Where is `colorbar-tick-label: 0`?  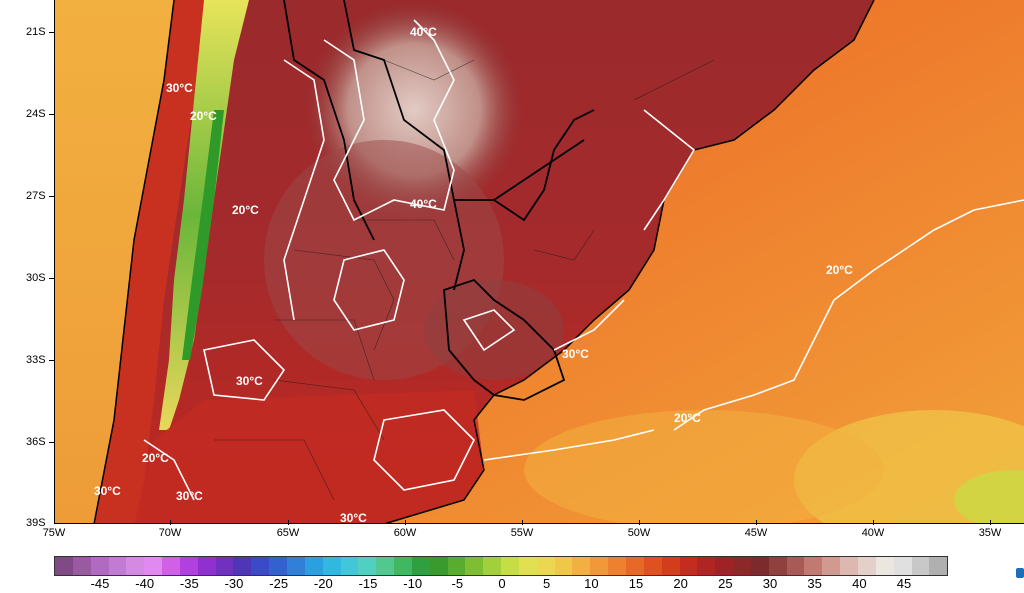 colorbar-tick-label: 0 is located at coordinates (502, 583).